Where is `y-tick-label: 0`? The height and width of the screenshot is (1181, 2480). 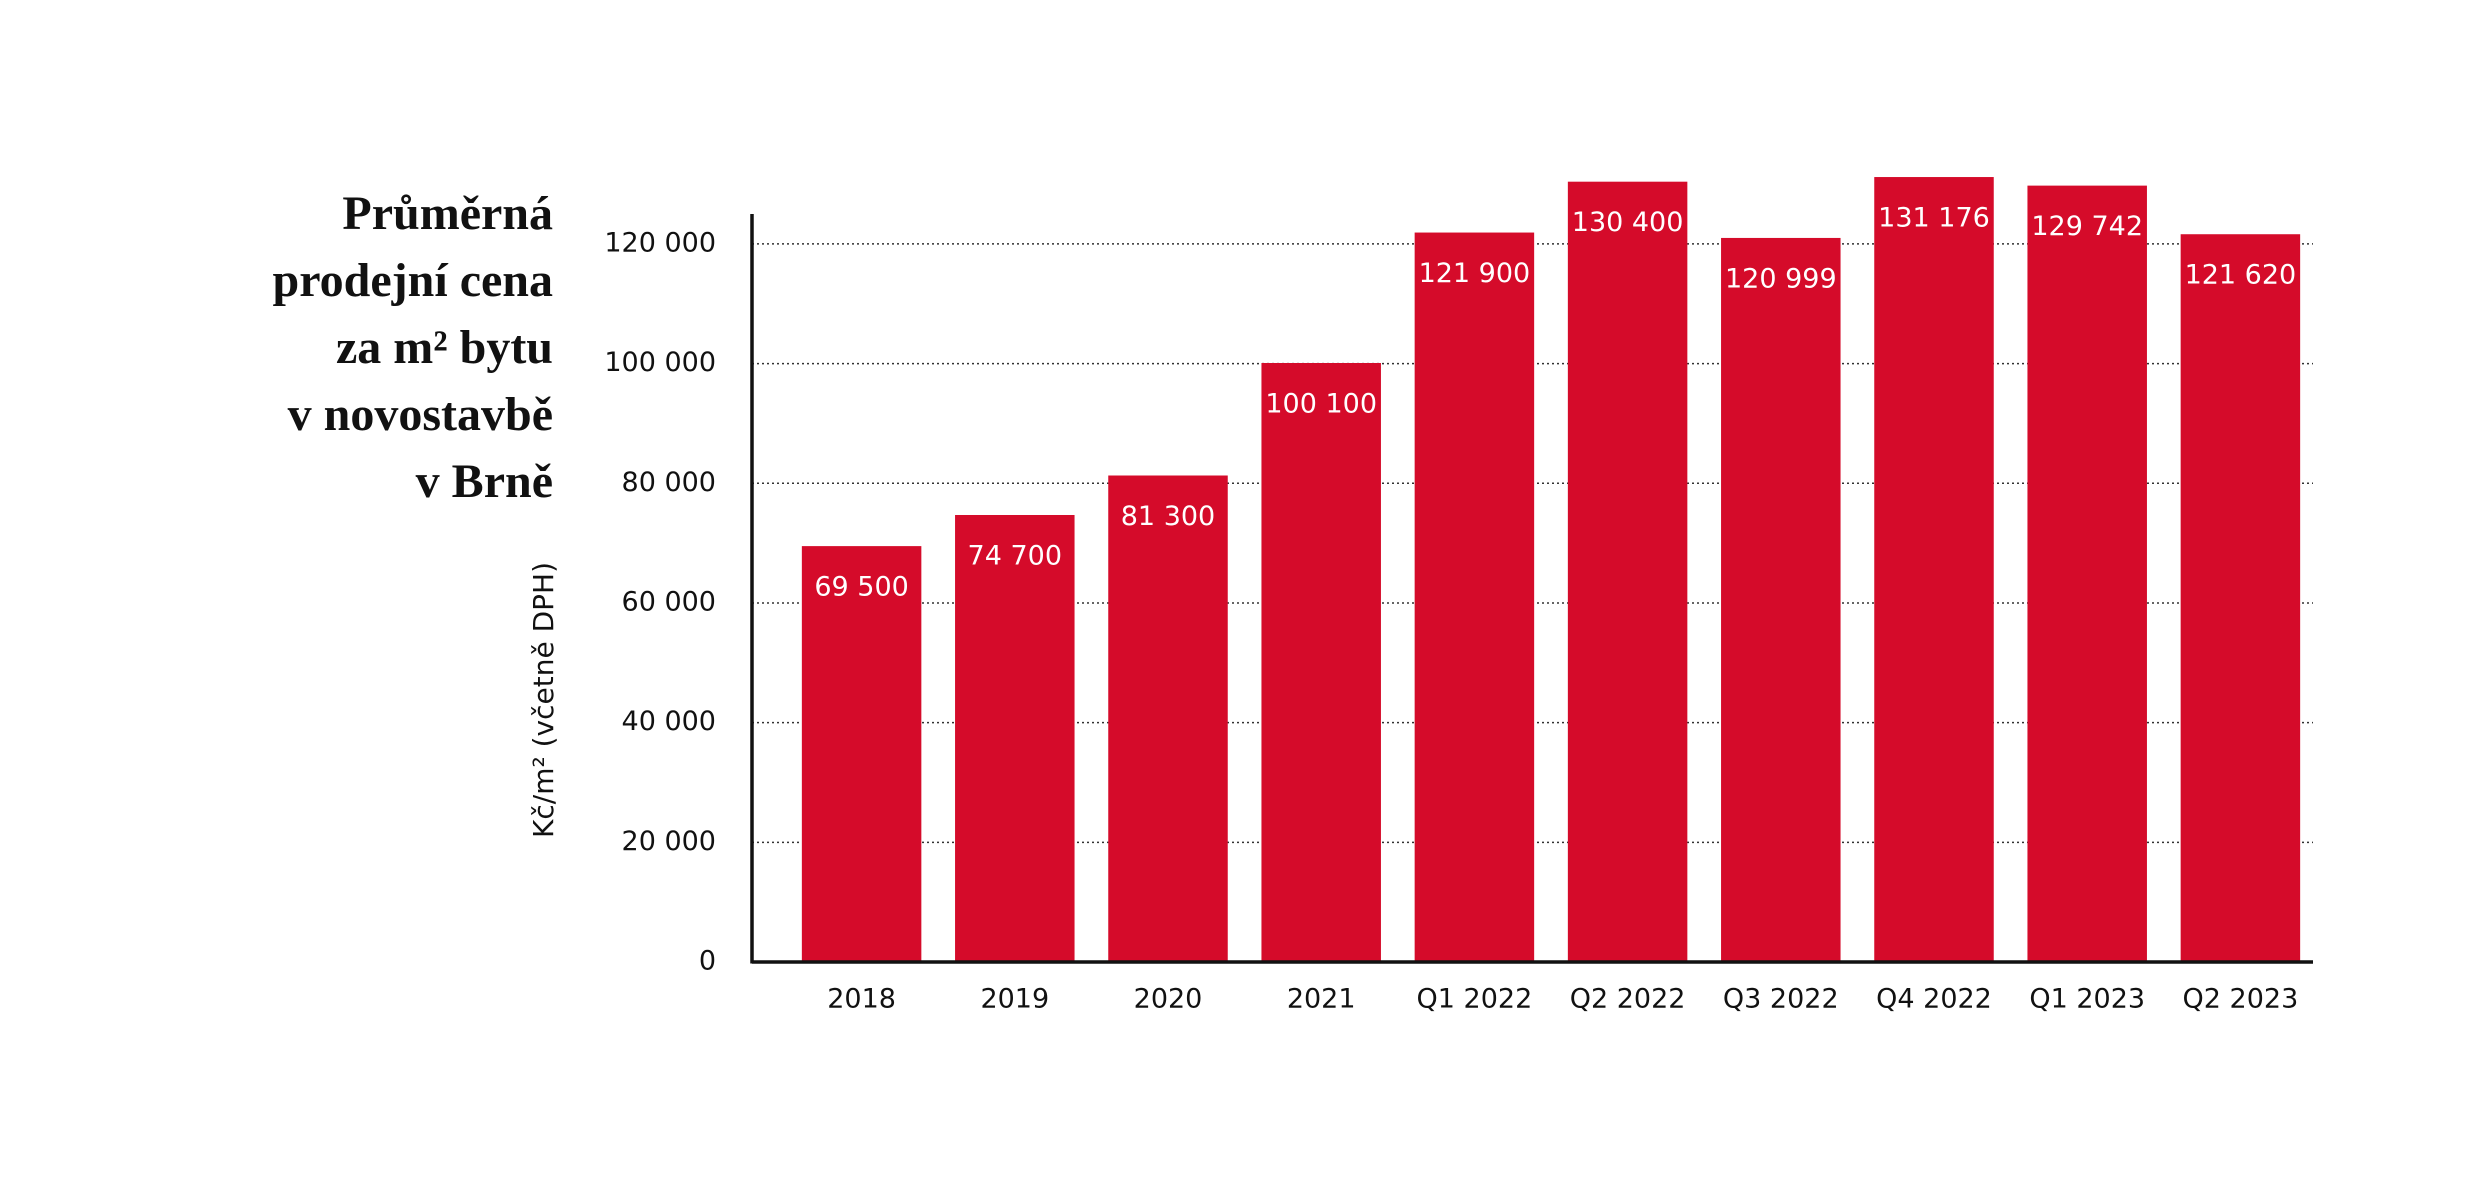 y-tick-label: 0 is located at coordinates (707, 961).